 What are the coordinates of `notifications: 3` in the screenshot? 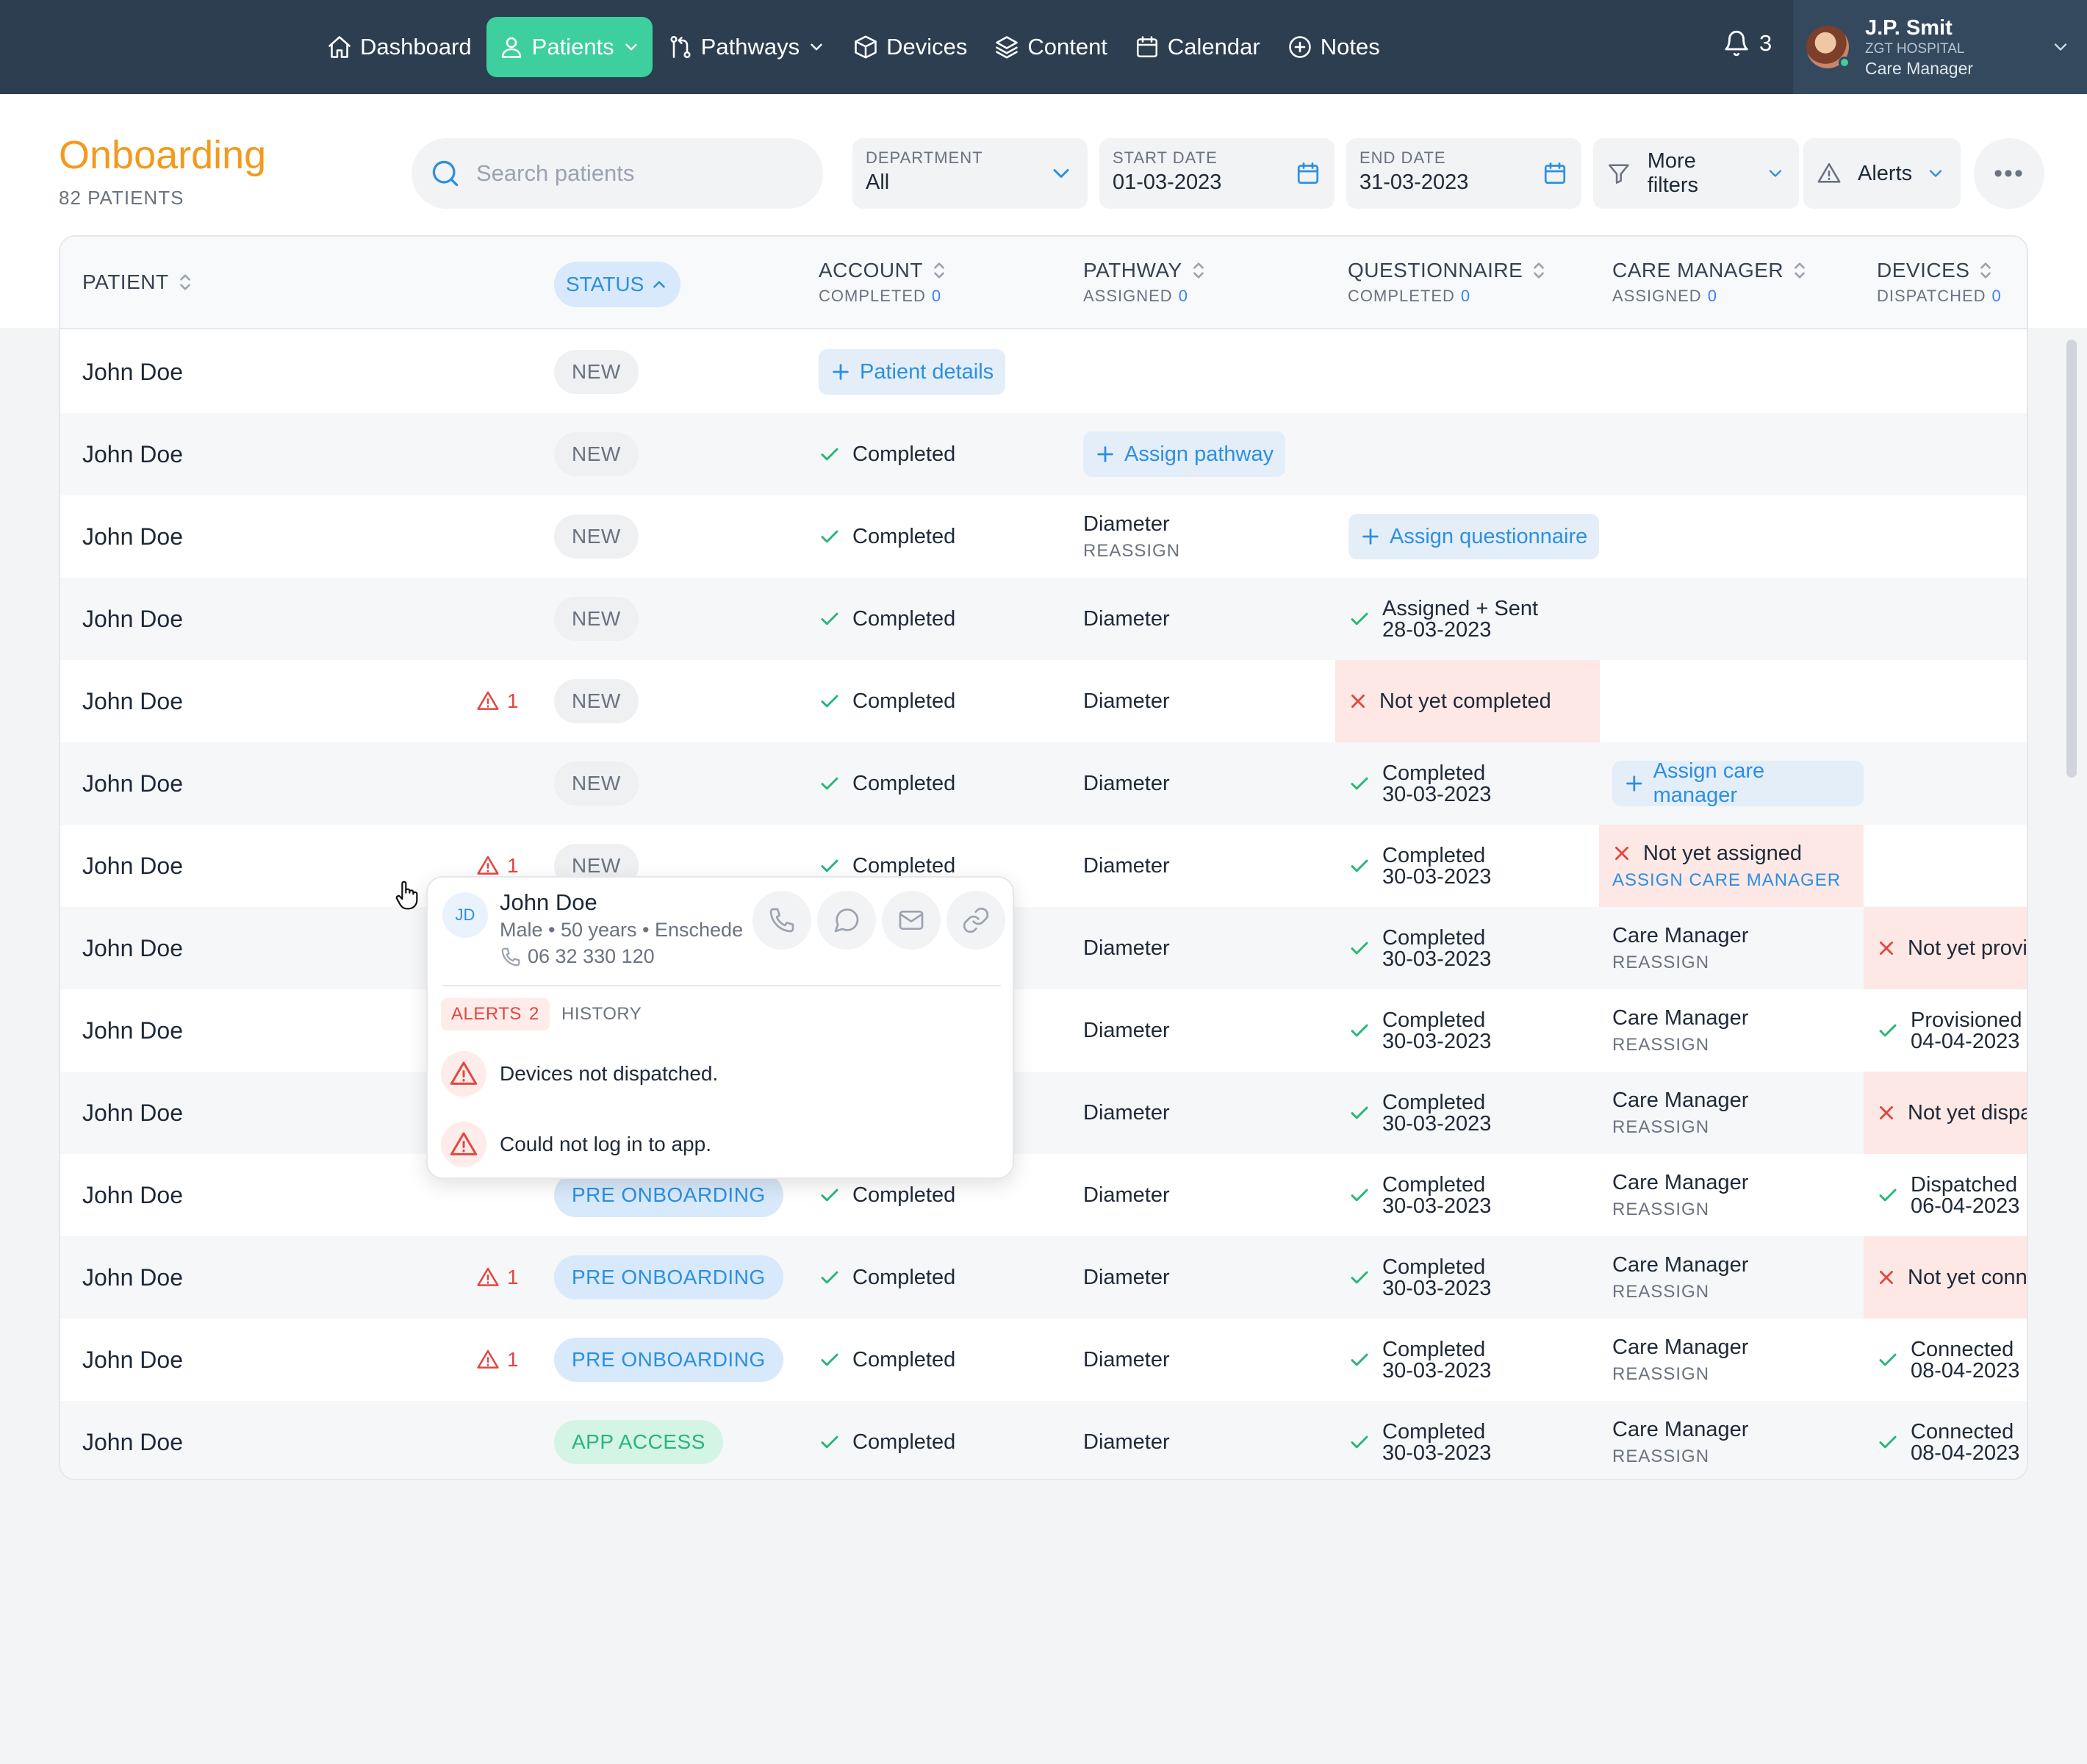 It's located at (1747, 43).